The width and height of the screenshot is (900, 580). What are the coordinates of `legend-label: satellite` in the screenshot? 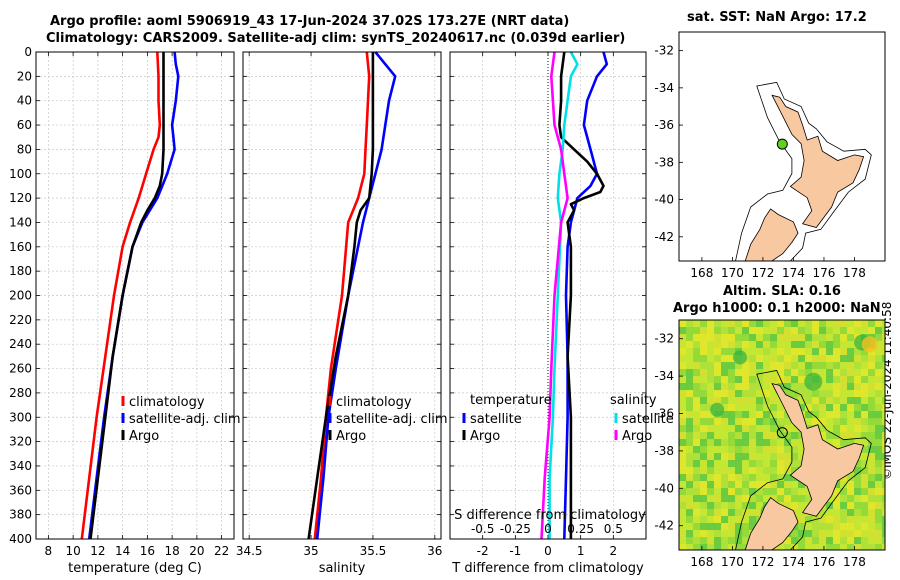 It's located at (496, 419).